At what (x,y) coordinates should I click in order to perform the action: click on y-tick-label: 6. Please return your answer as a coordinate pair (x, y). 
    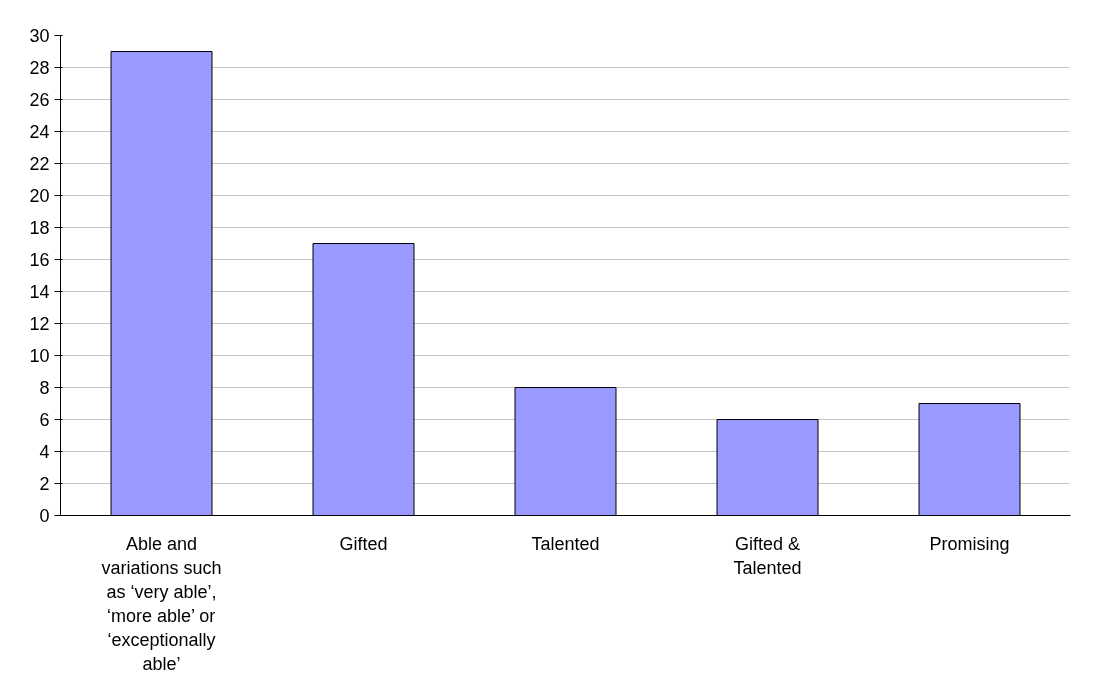
    Looking at the image, I should click on (44, 420).